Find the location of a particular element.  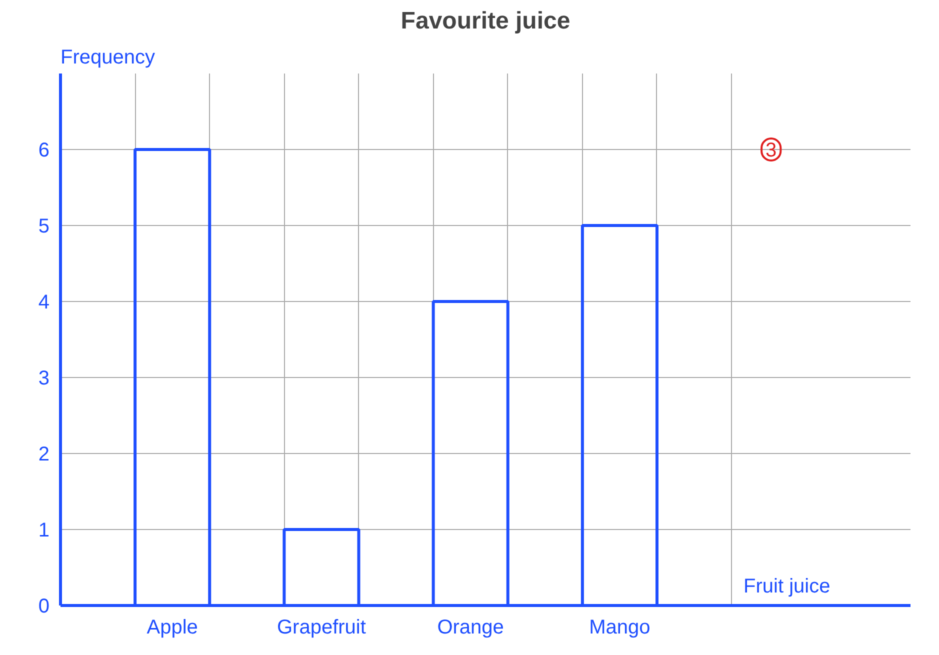

y-tick-label: 5 is located at coordinates (44, 227).